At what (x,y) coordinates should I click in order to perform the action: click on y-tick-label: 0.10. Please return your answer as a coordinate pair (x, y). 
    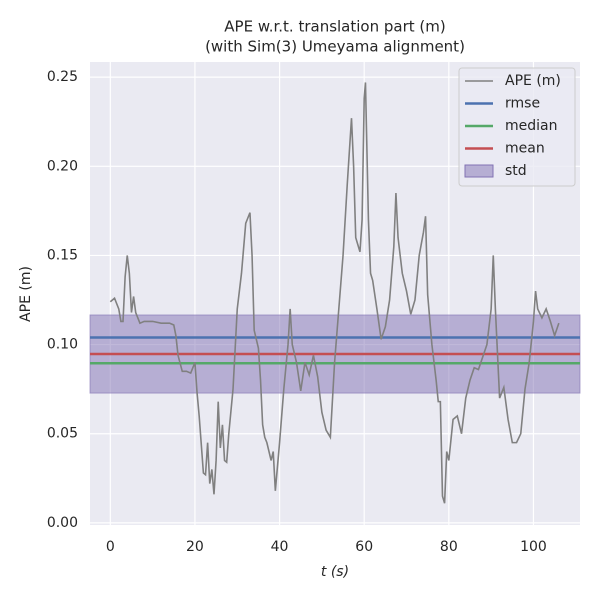
    Looking at the image, I should click on (62, 345).